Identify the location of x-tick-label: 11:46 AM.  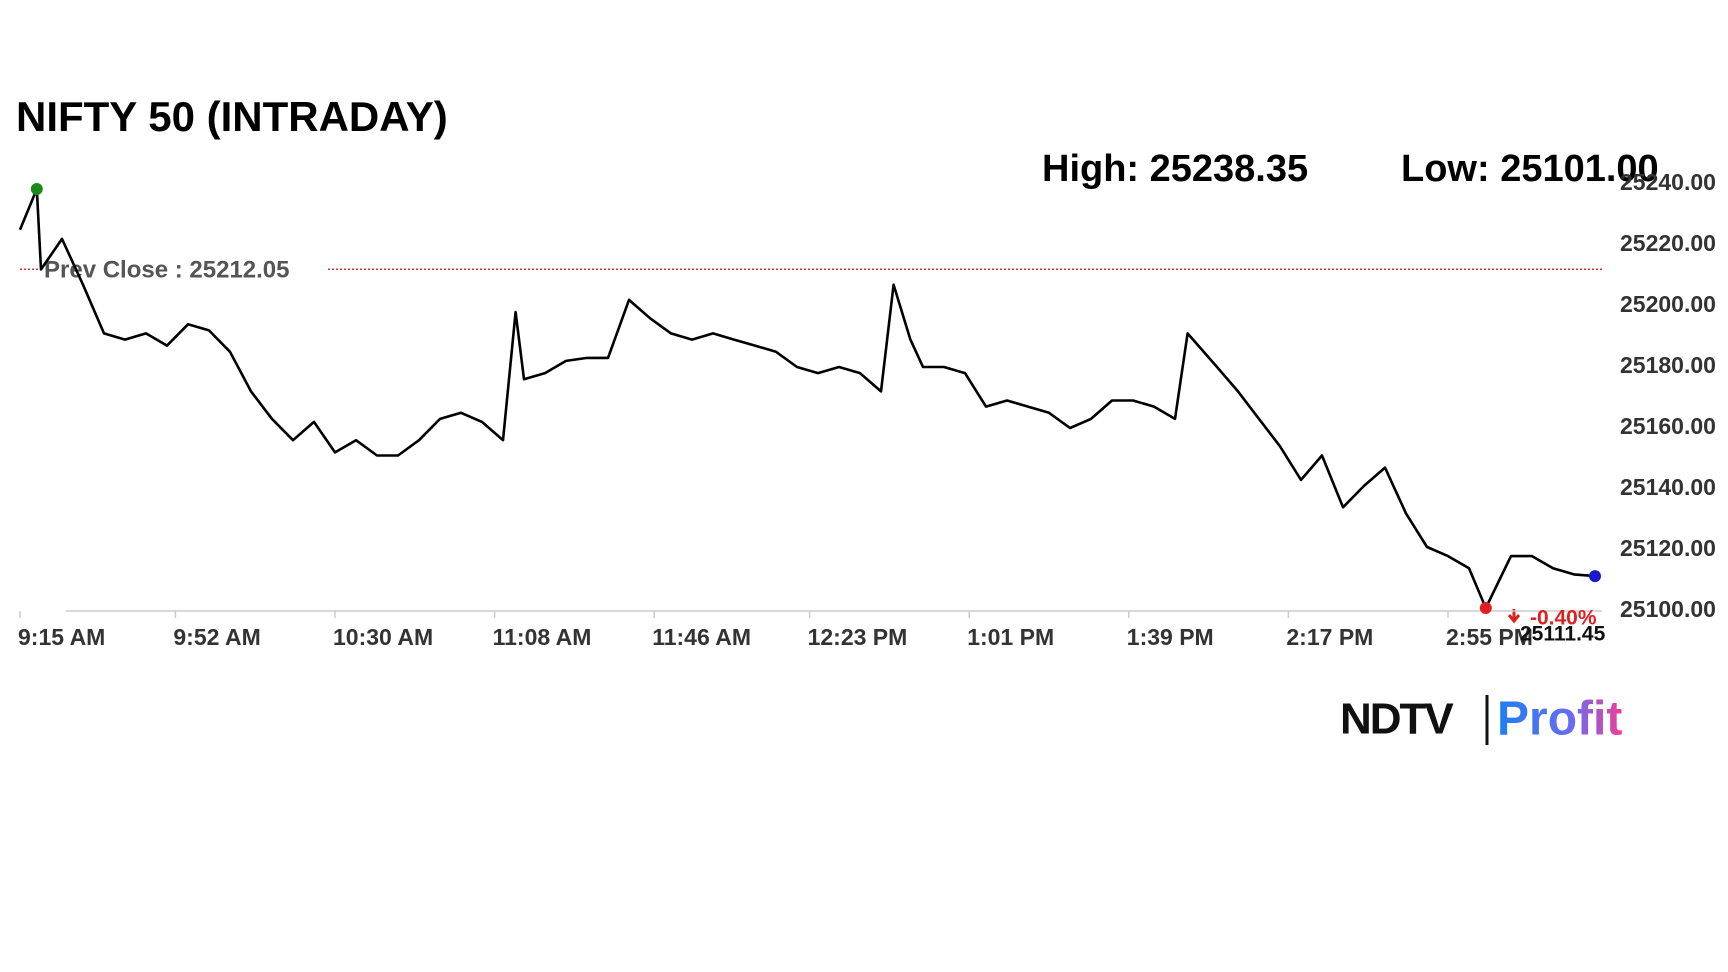
(701, 637).